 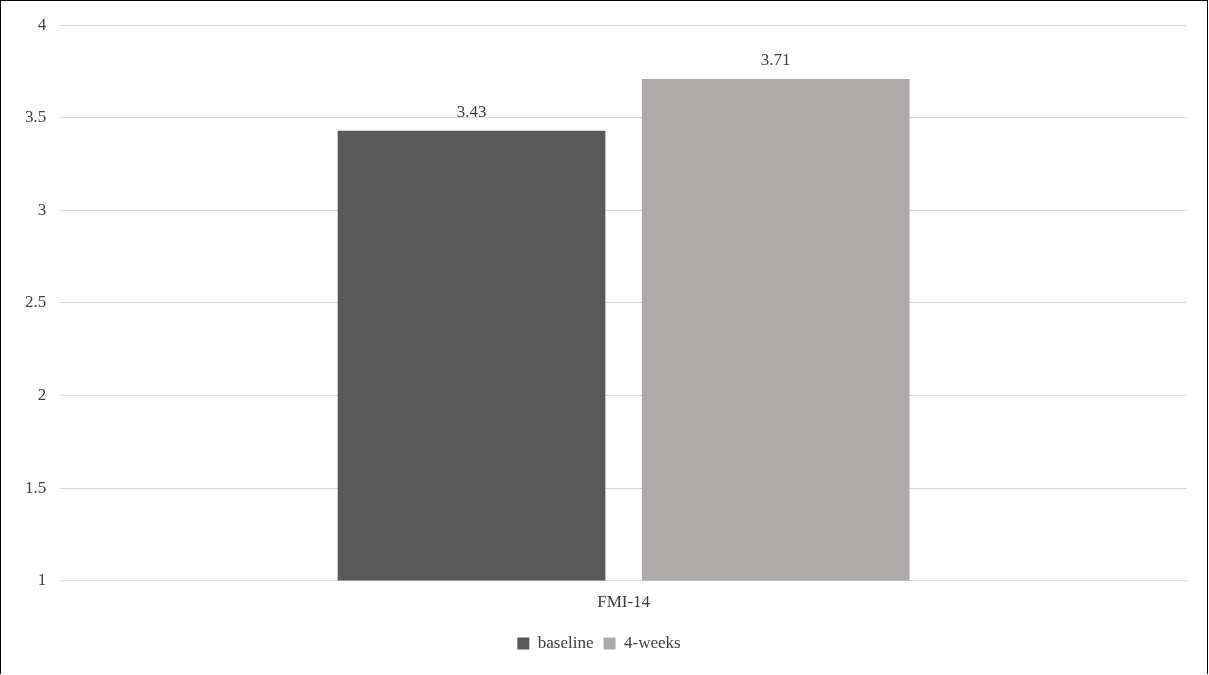 What do you see at coordinates (624, 602) in the screenshot?
I see `x-tick-label: FMI-14` at bounding box center [624, 602].